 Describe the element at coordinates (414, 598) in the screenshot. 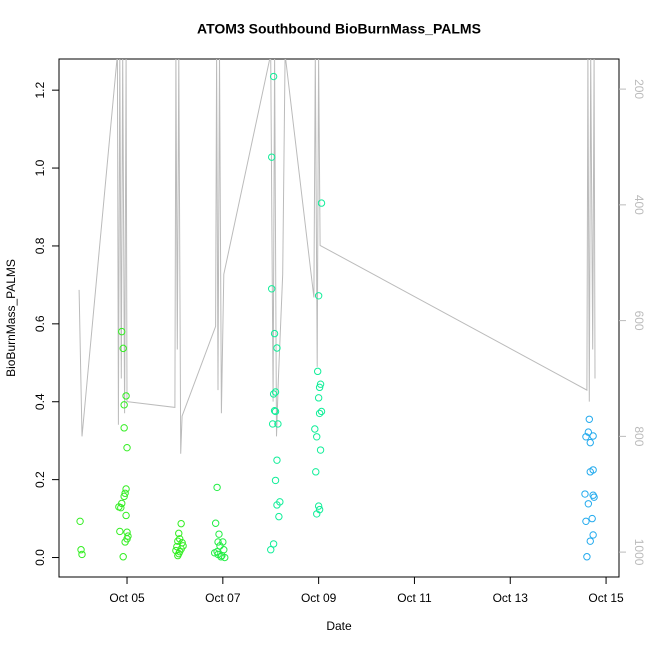

I see `x-tick-label: Oct 11` at that location.